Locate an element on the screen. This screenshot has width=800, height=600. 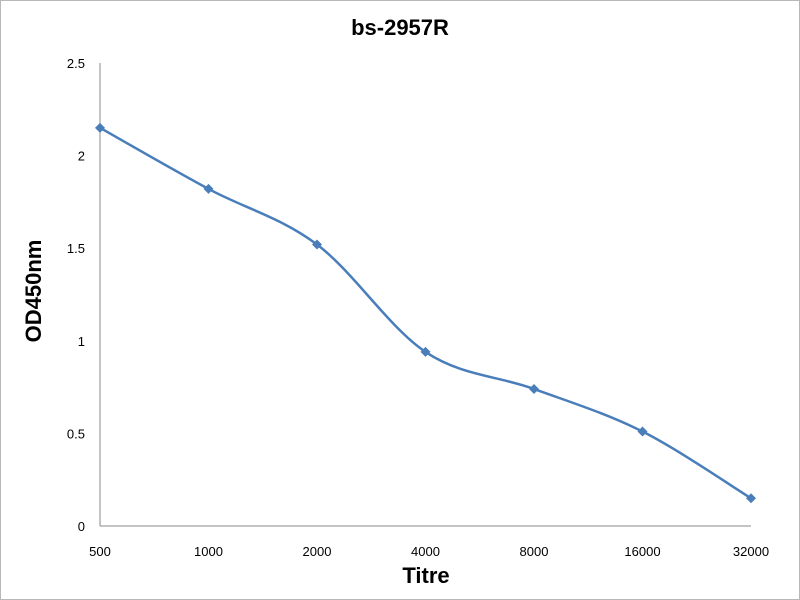
x-tick-label: 1000 is located at coordinates (208, 551).